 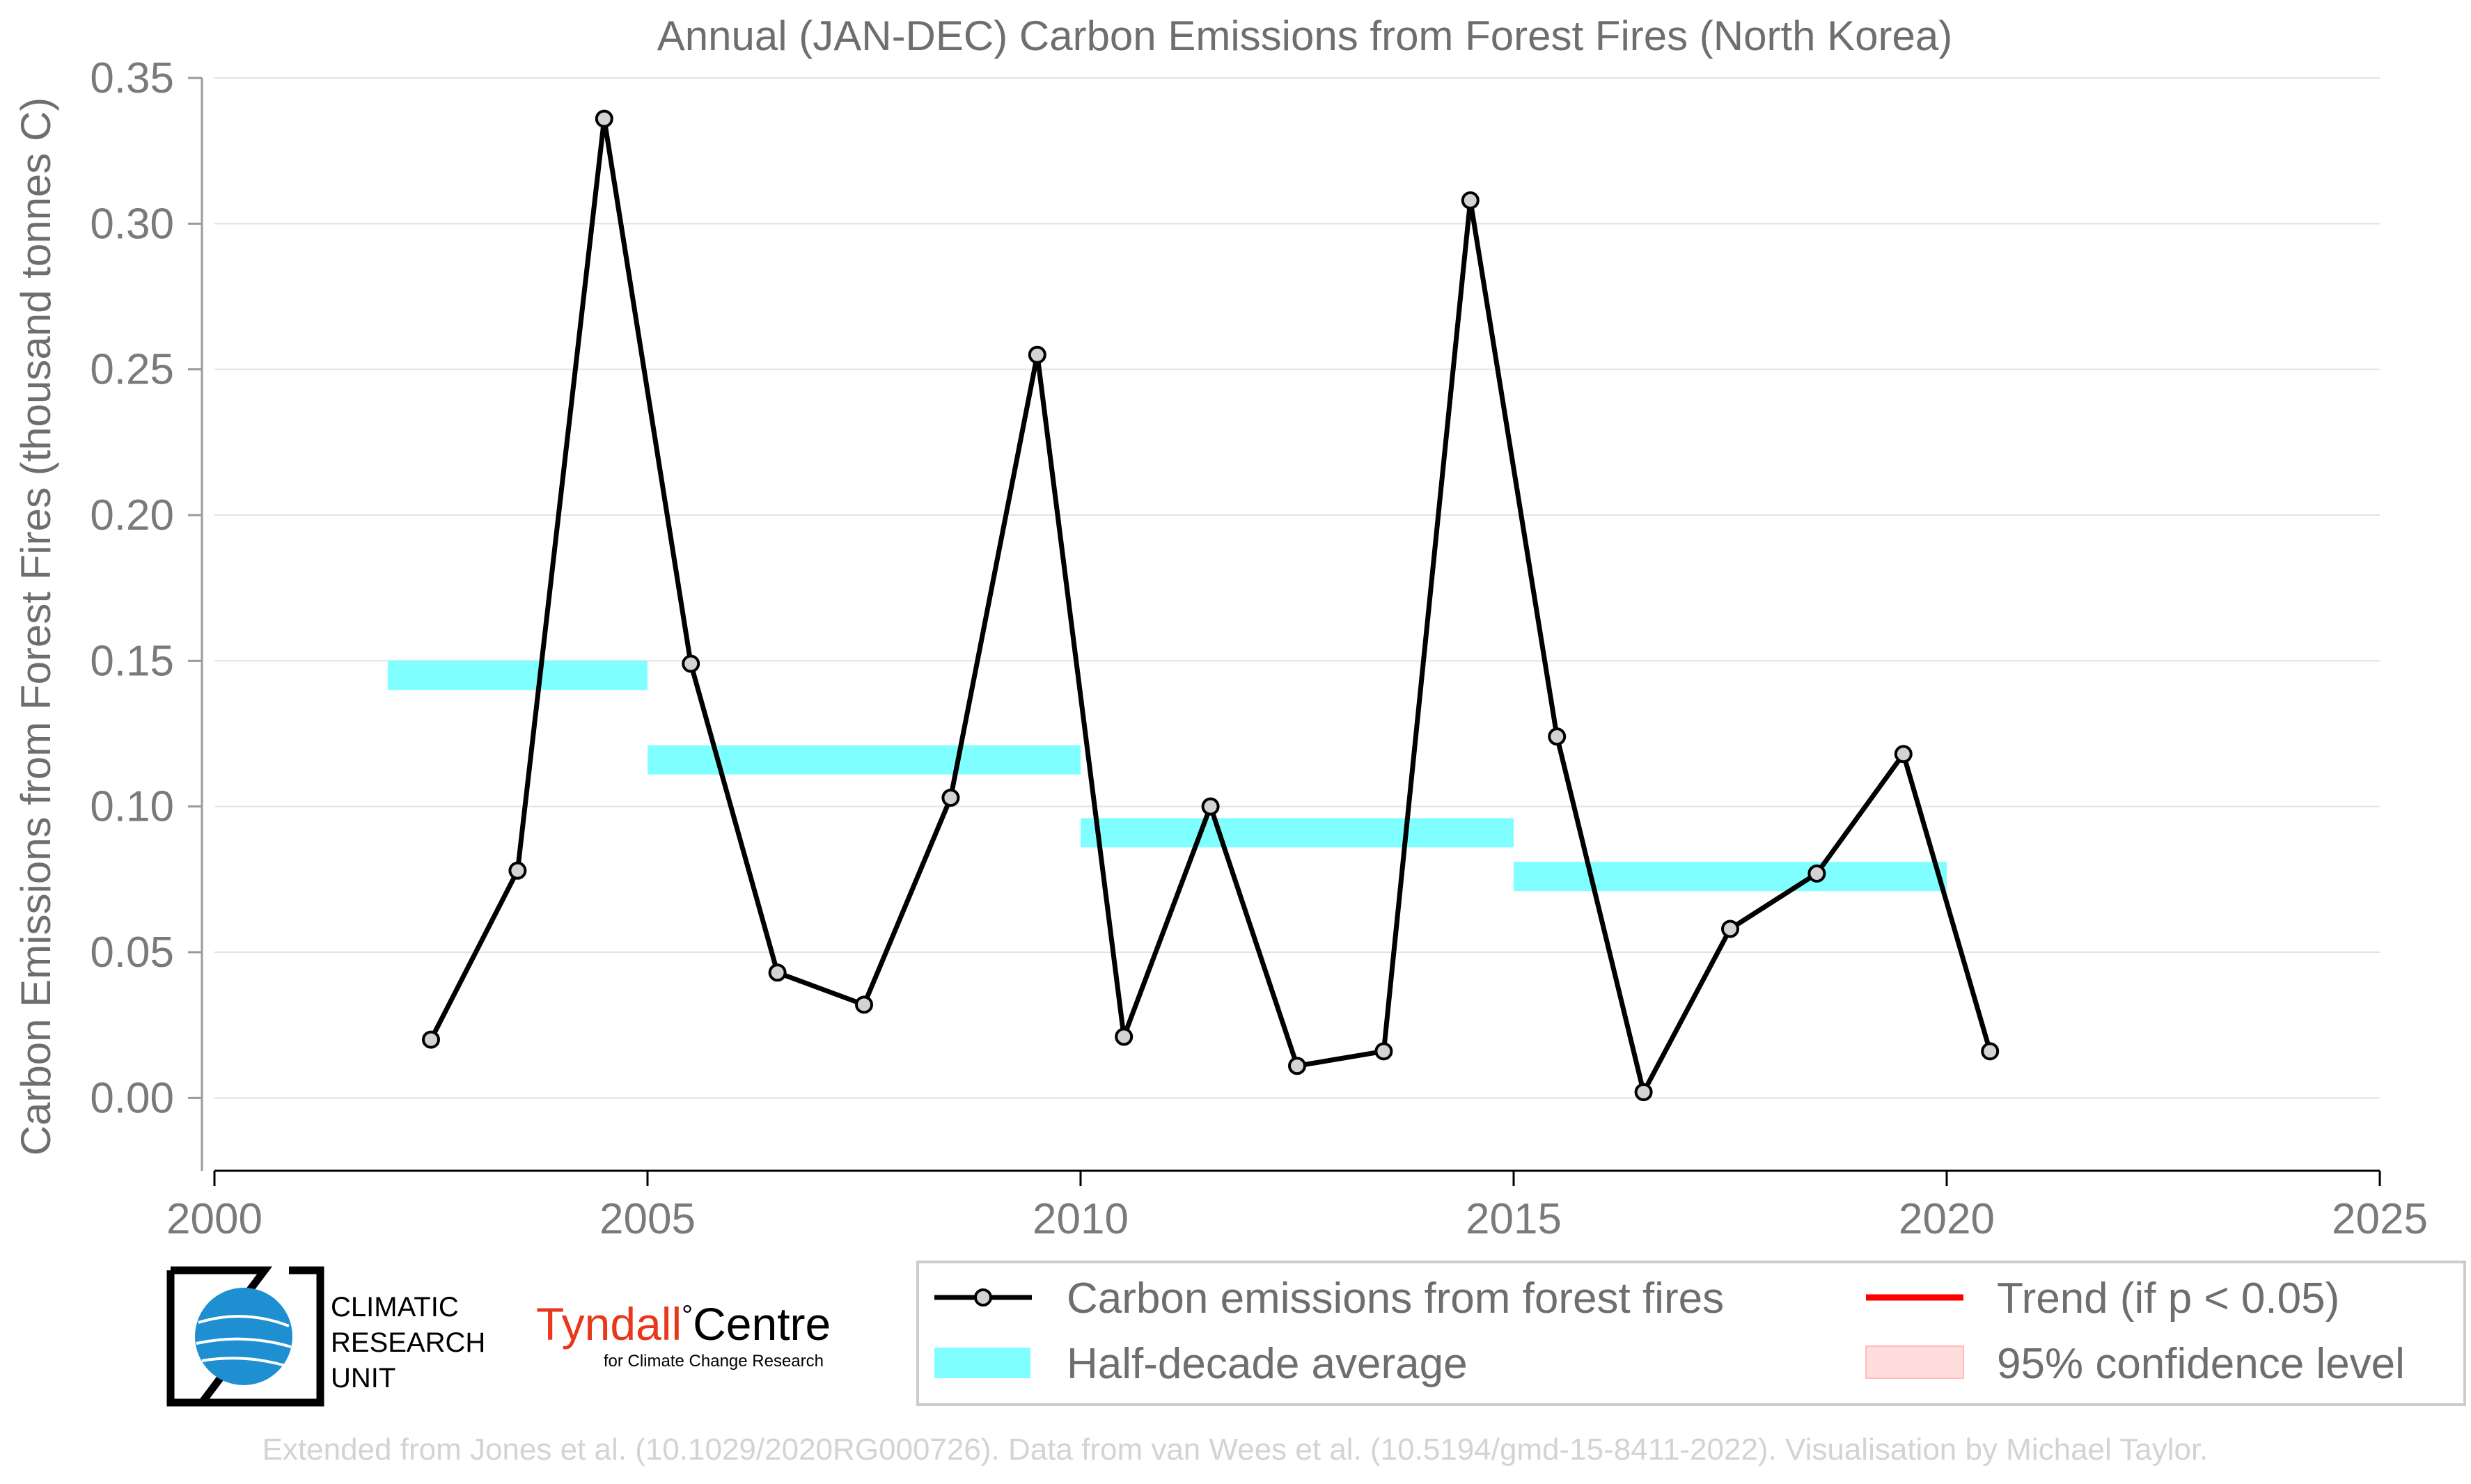 I want to click on cru-logo-line-3: UNIT, so click(x=363, y=1378).